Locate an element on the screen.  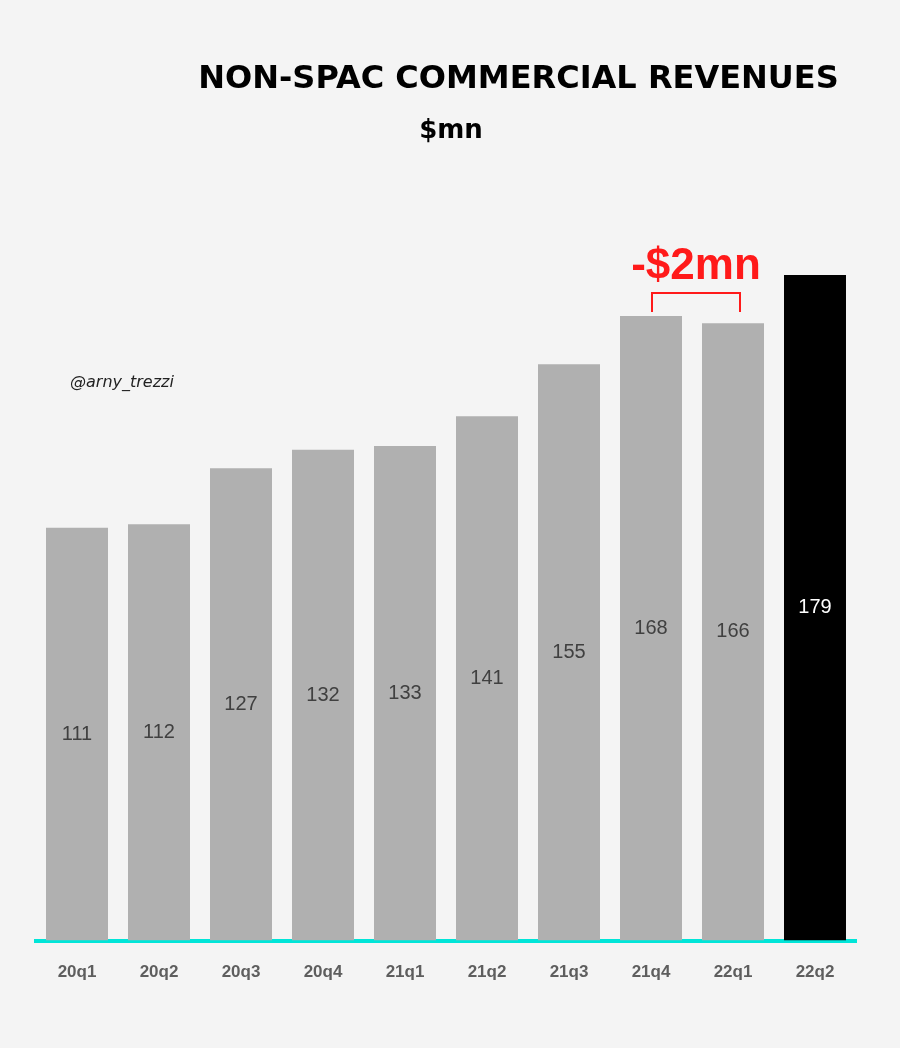
data-label: 112 is located at coordinates (159, 730).